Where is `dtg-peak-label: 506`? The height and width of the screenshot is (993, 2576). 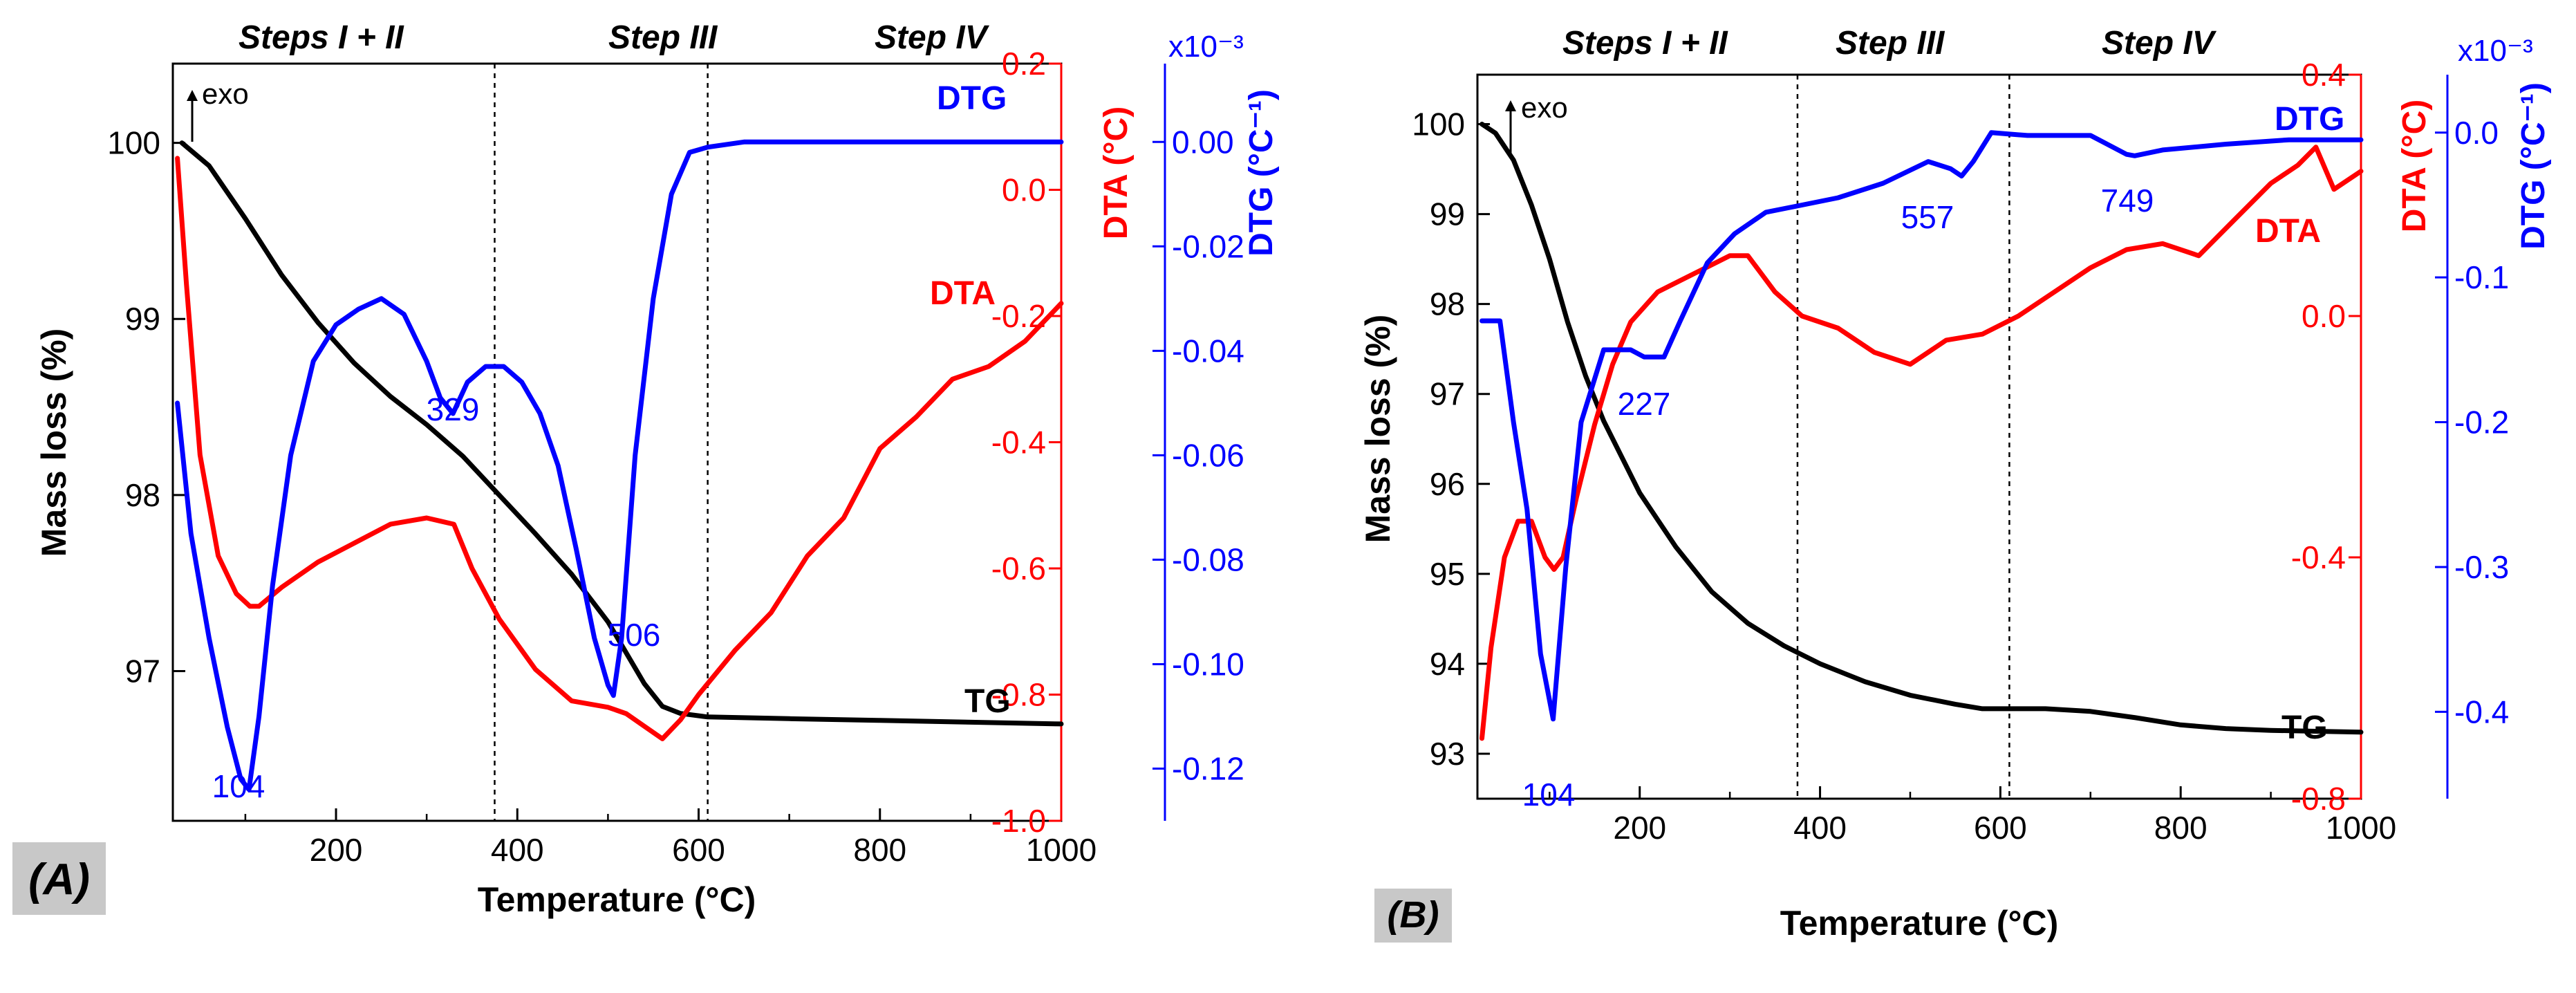 dtg-peak-label: 506 is located at coordinates (634, 635).